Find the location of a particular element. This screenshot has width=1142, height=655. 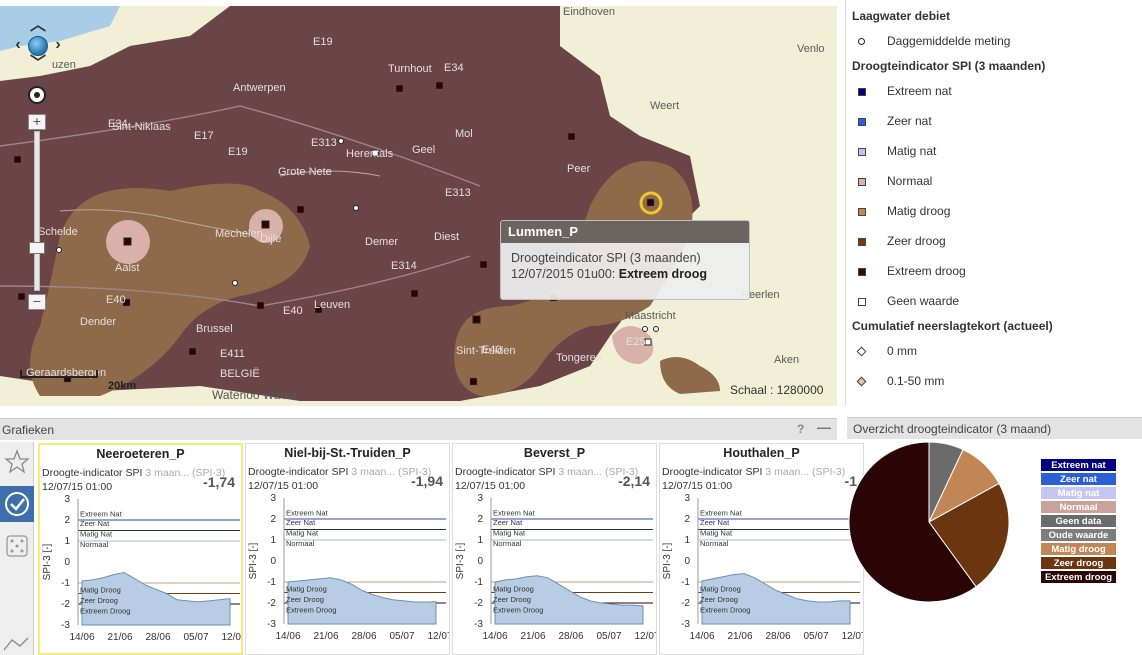

minimize-icon: — is located at coordinates (824, 427).